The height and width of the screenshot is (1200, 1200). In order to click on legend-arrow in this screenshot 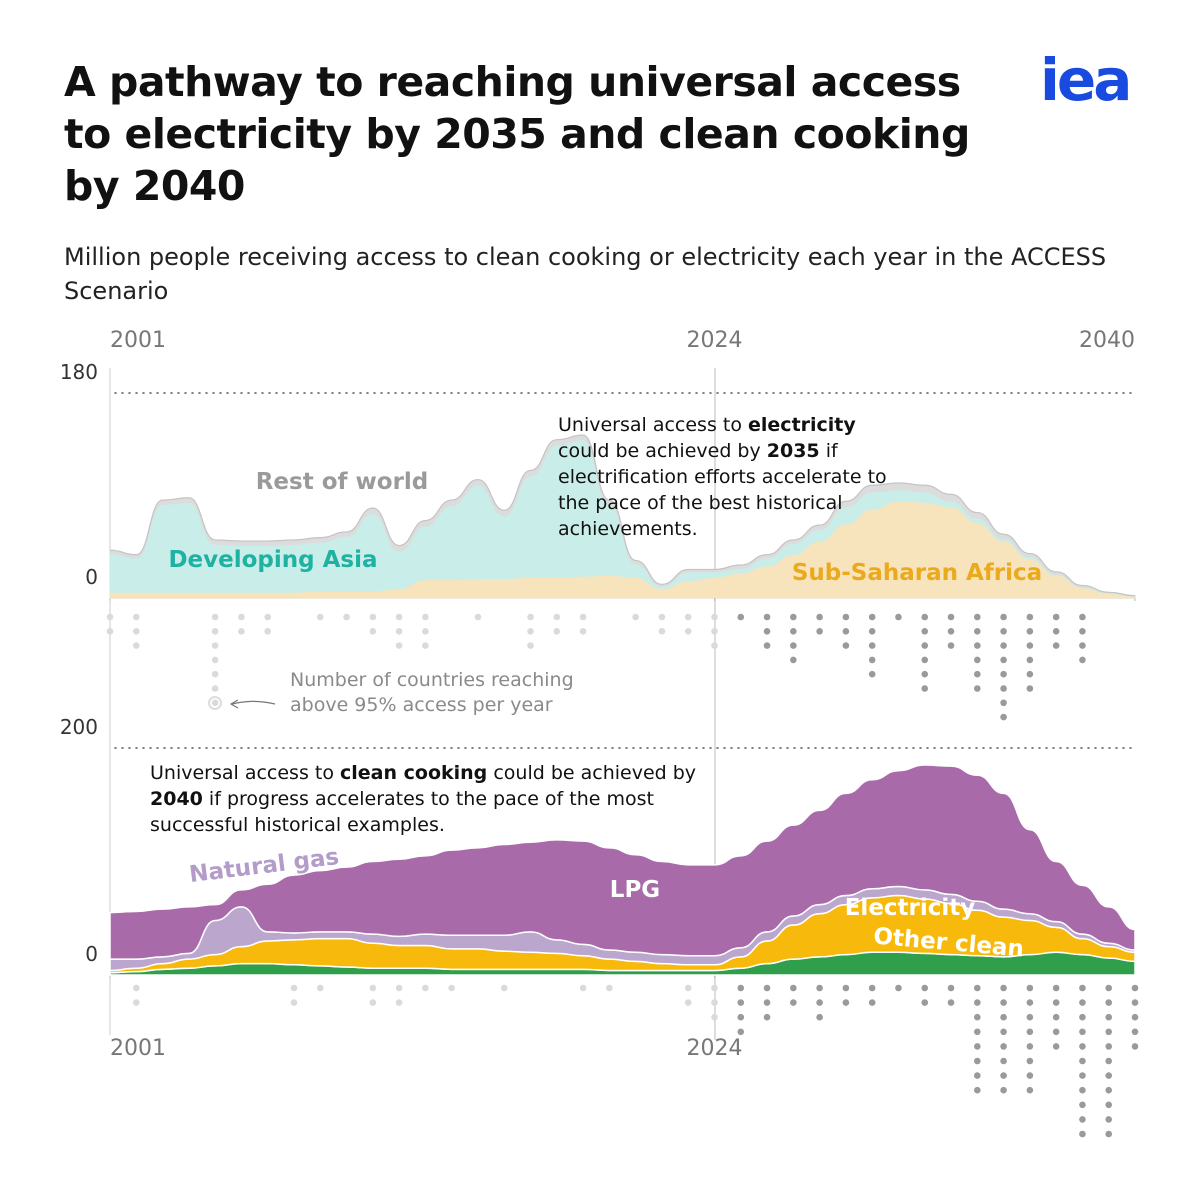, I will do `click(253, 702)`.